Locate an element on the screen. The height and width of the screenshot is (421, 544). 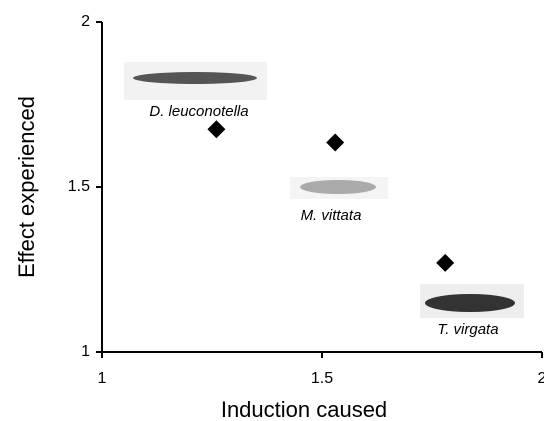
annotation: M. vittata is located at coordinates (331, 215).